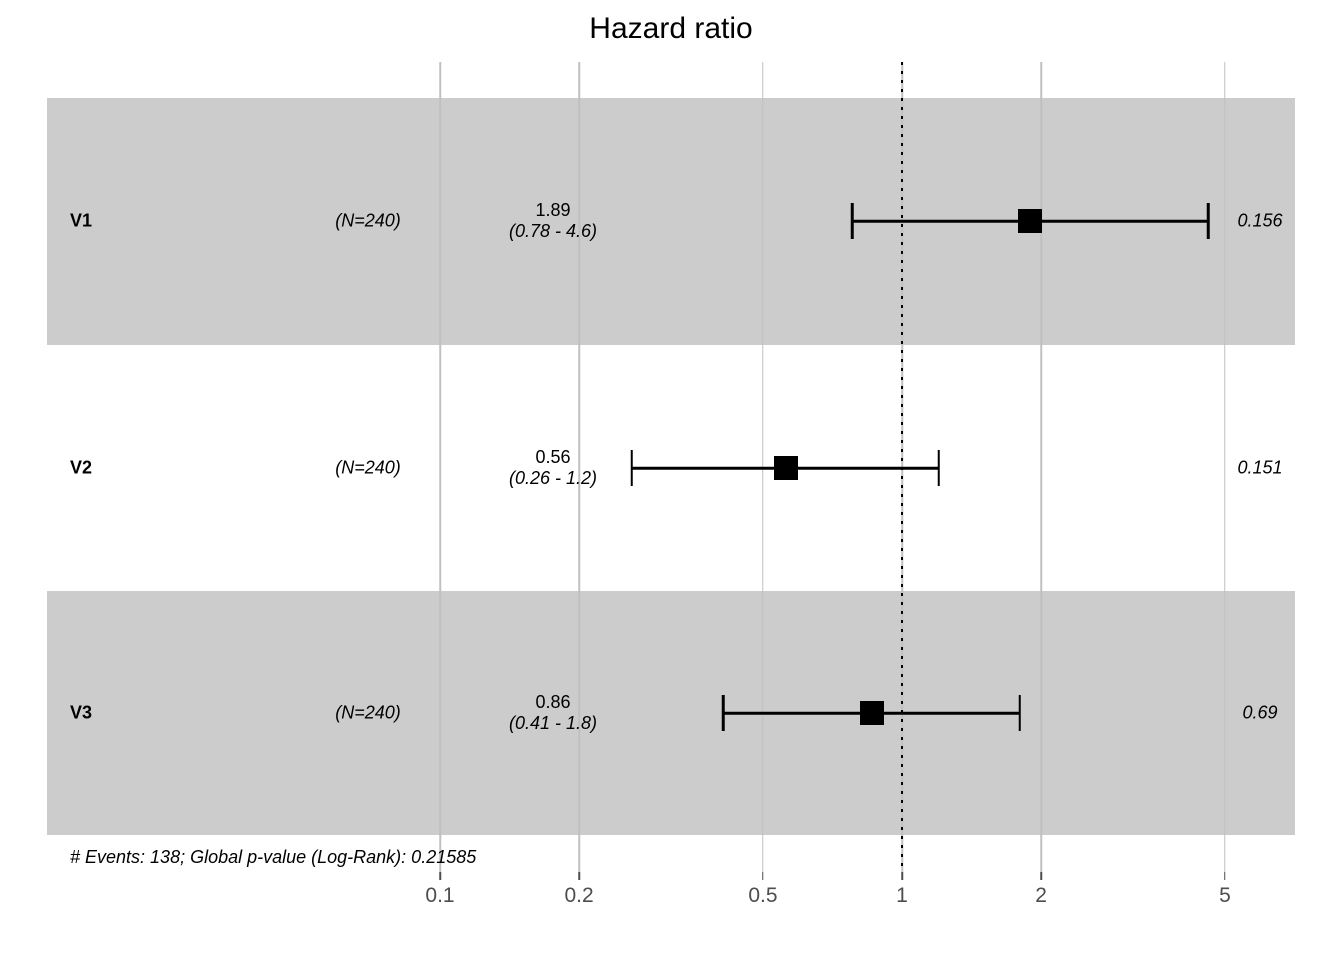 The image size is (1344, 960). I want to click on x-axis-tick-label: 0.5, so click(763, 895).